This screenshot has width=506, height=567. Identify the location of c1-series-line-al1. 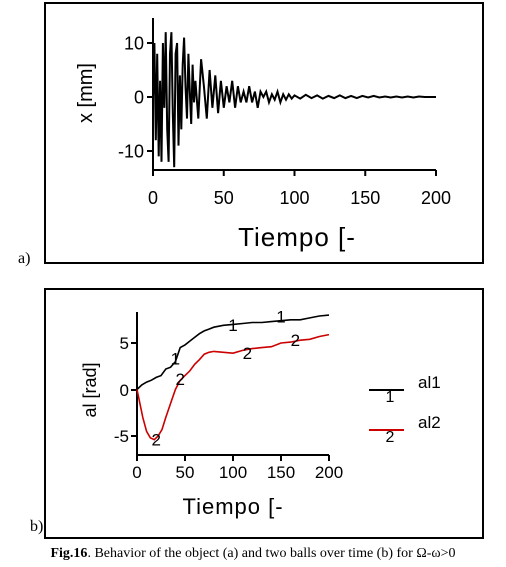
(233, 352).